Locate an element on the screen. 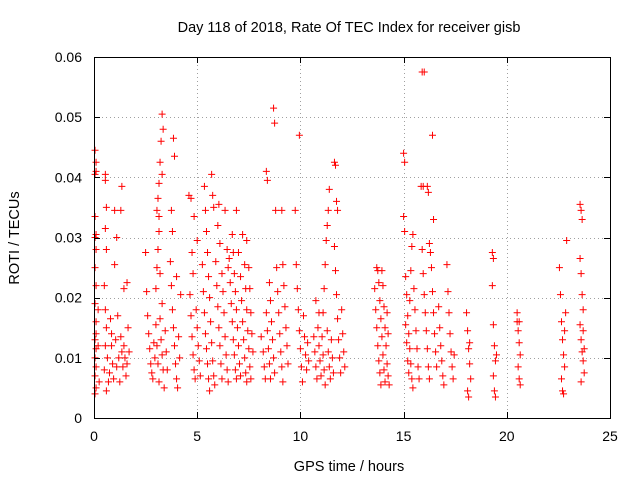 The height and width of the screenshot is (485, 640). x-tick-label: 15 is located at coordinates (404, 436).